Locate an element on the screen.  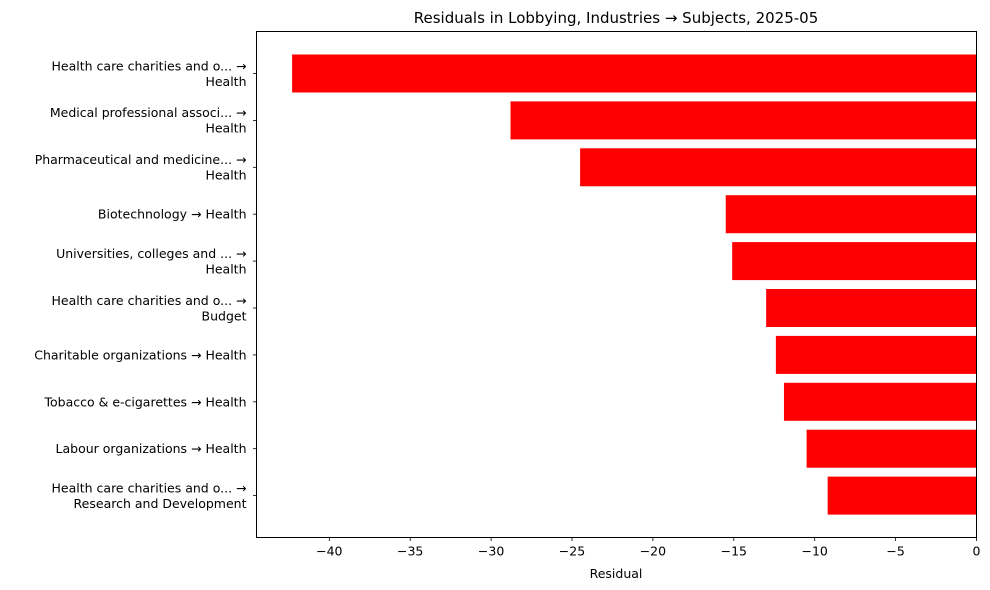
x-tick-label-2: −30 is located at coordinates (491, 551).